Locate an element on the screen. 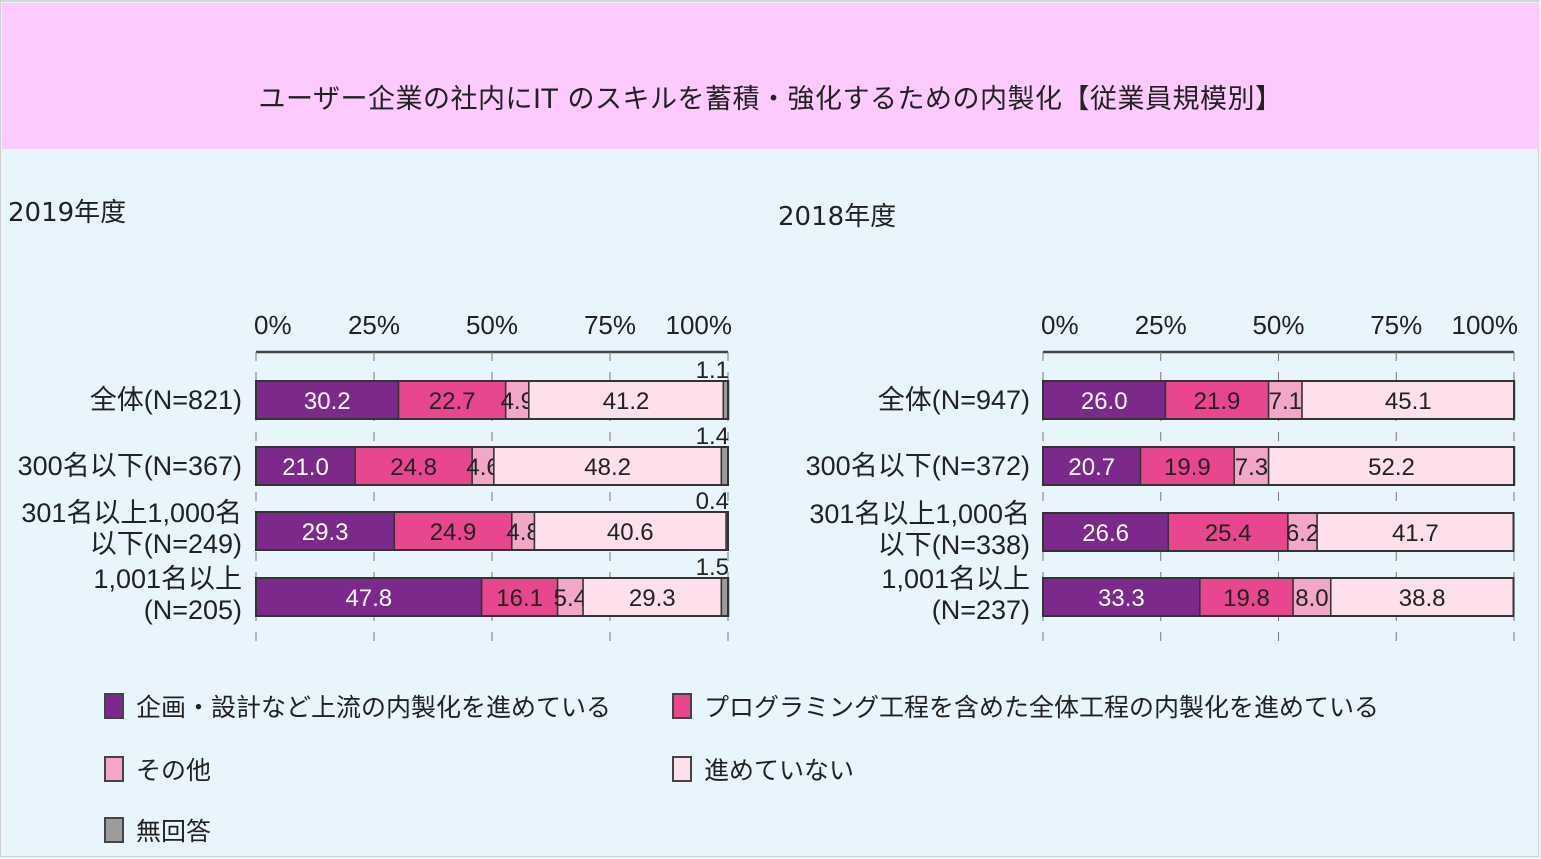 Image resolution: width=1541 pixels, height=859 pixels. legend-swatch-full-process is located at coordinates (682, 706).